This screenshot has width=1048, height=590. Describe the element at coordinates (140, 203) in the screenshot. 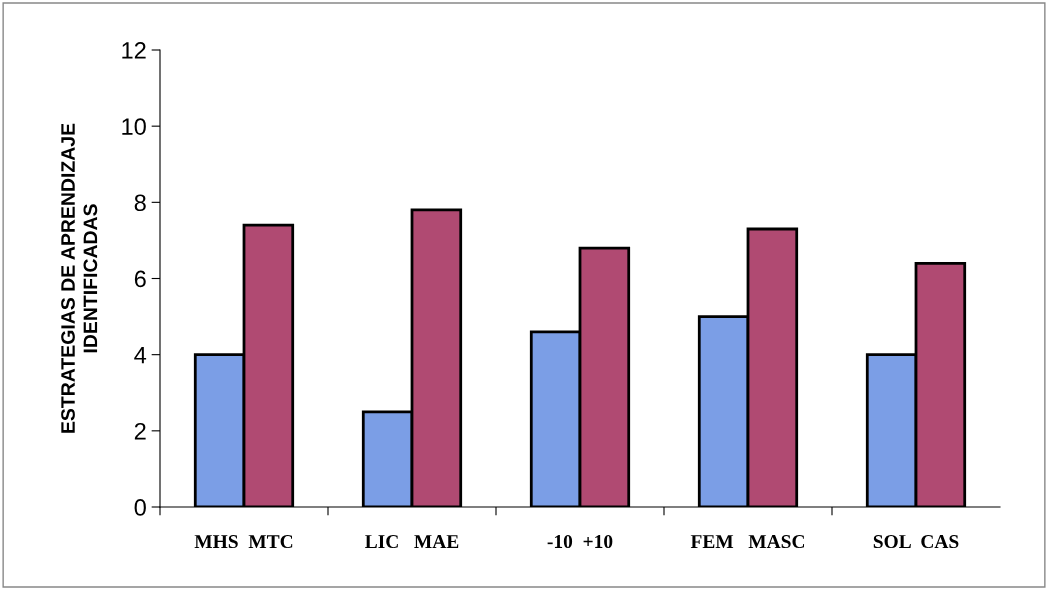

I see `y-tick-label: 8` at that location.